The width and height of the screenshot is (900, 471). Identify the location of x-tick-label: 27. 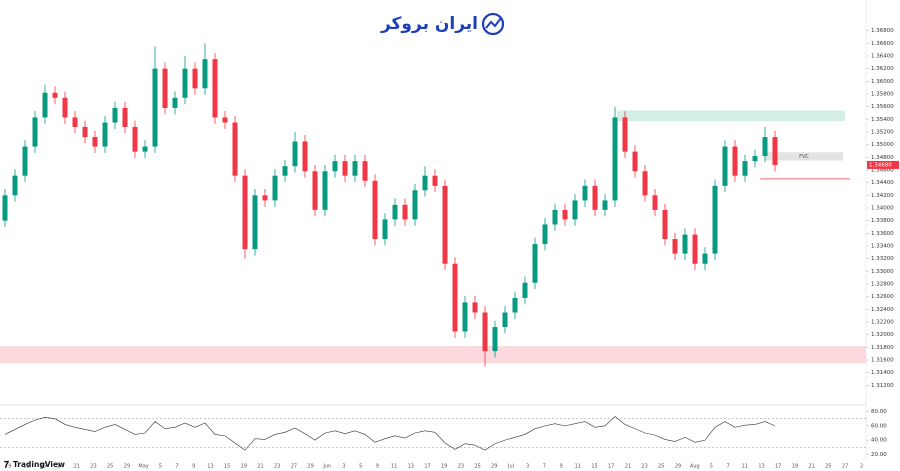
(294, 467).